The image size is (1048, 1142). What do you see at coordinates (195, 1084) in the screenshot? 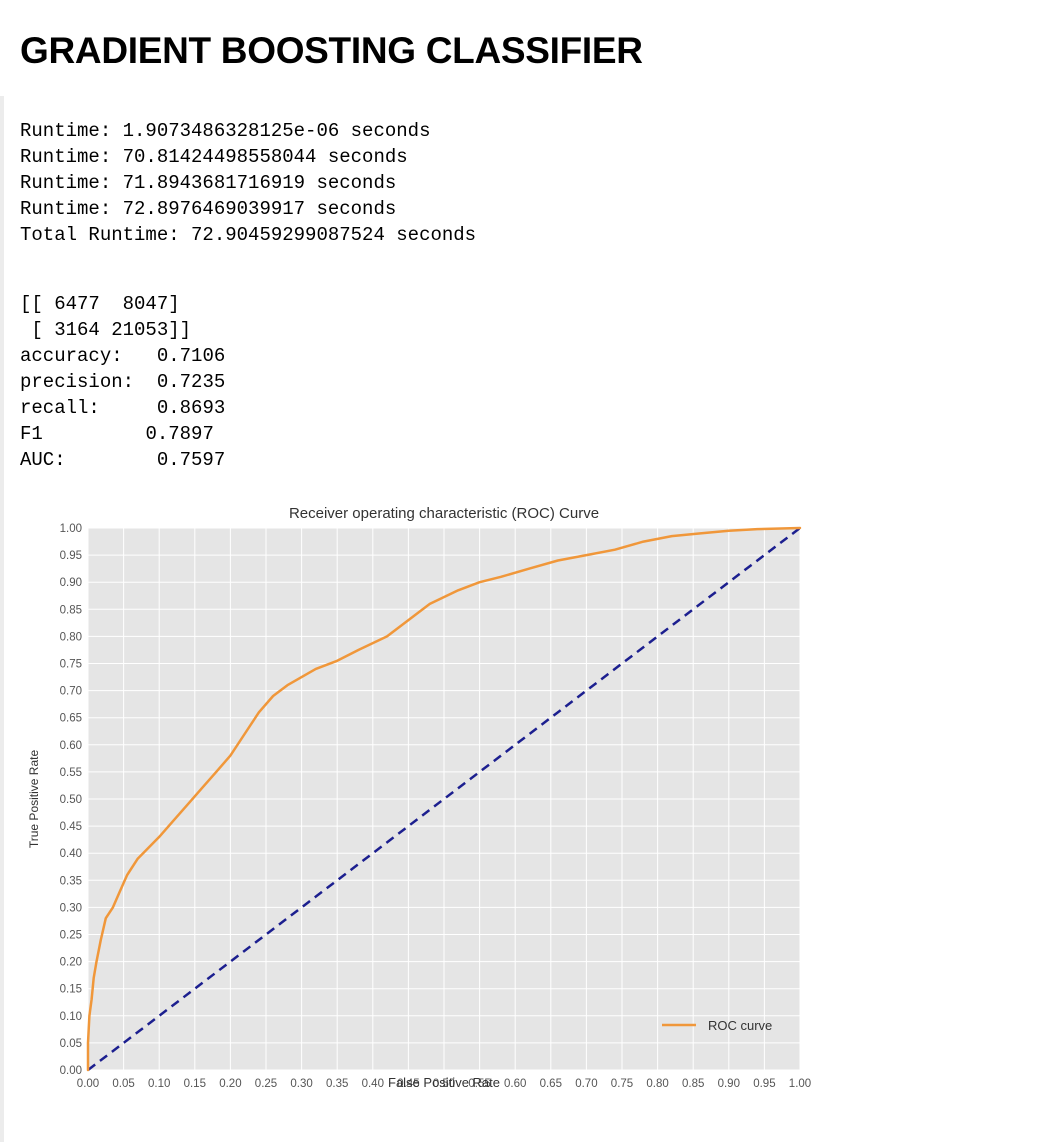
I see `x-tick-label: 0.15` at bounding box center [195, 1084].